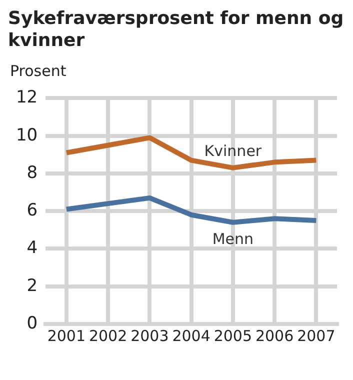 Image resolution: width=353 pixels, height=380 pixels. I want to click on x-tick-label: 2004, so click(191, 335).